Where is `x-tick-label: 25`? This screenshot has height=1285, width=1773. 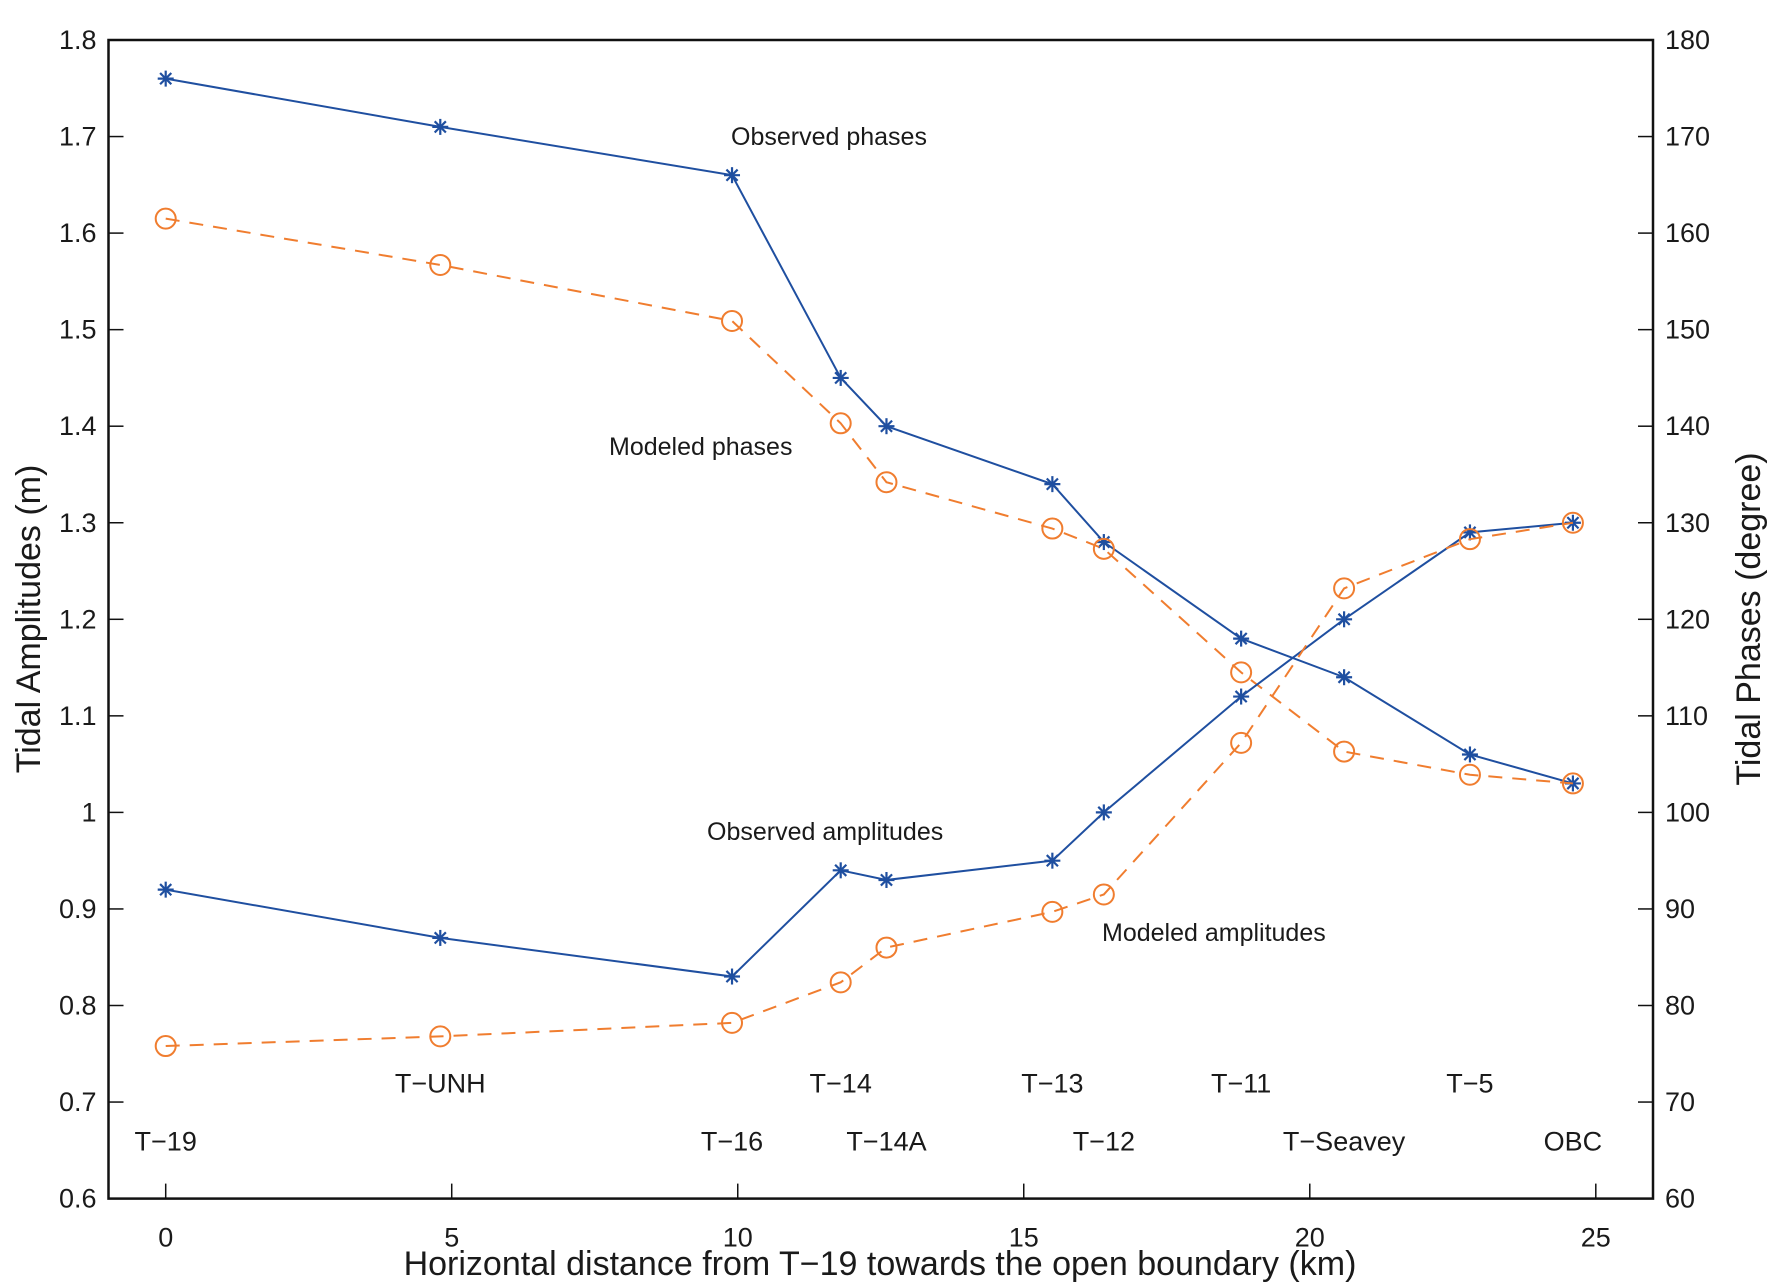
x-tick-label: 25 is located at coordinates (1596, 1238).